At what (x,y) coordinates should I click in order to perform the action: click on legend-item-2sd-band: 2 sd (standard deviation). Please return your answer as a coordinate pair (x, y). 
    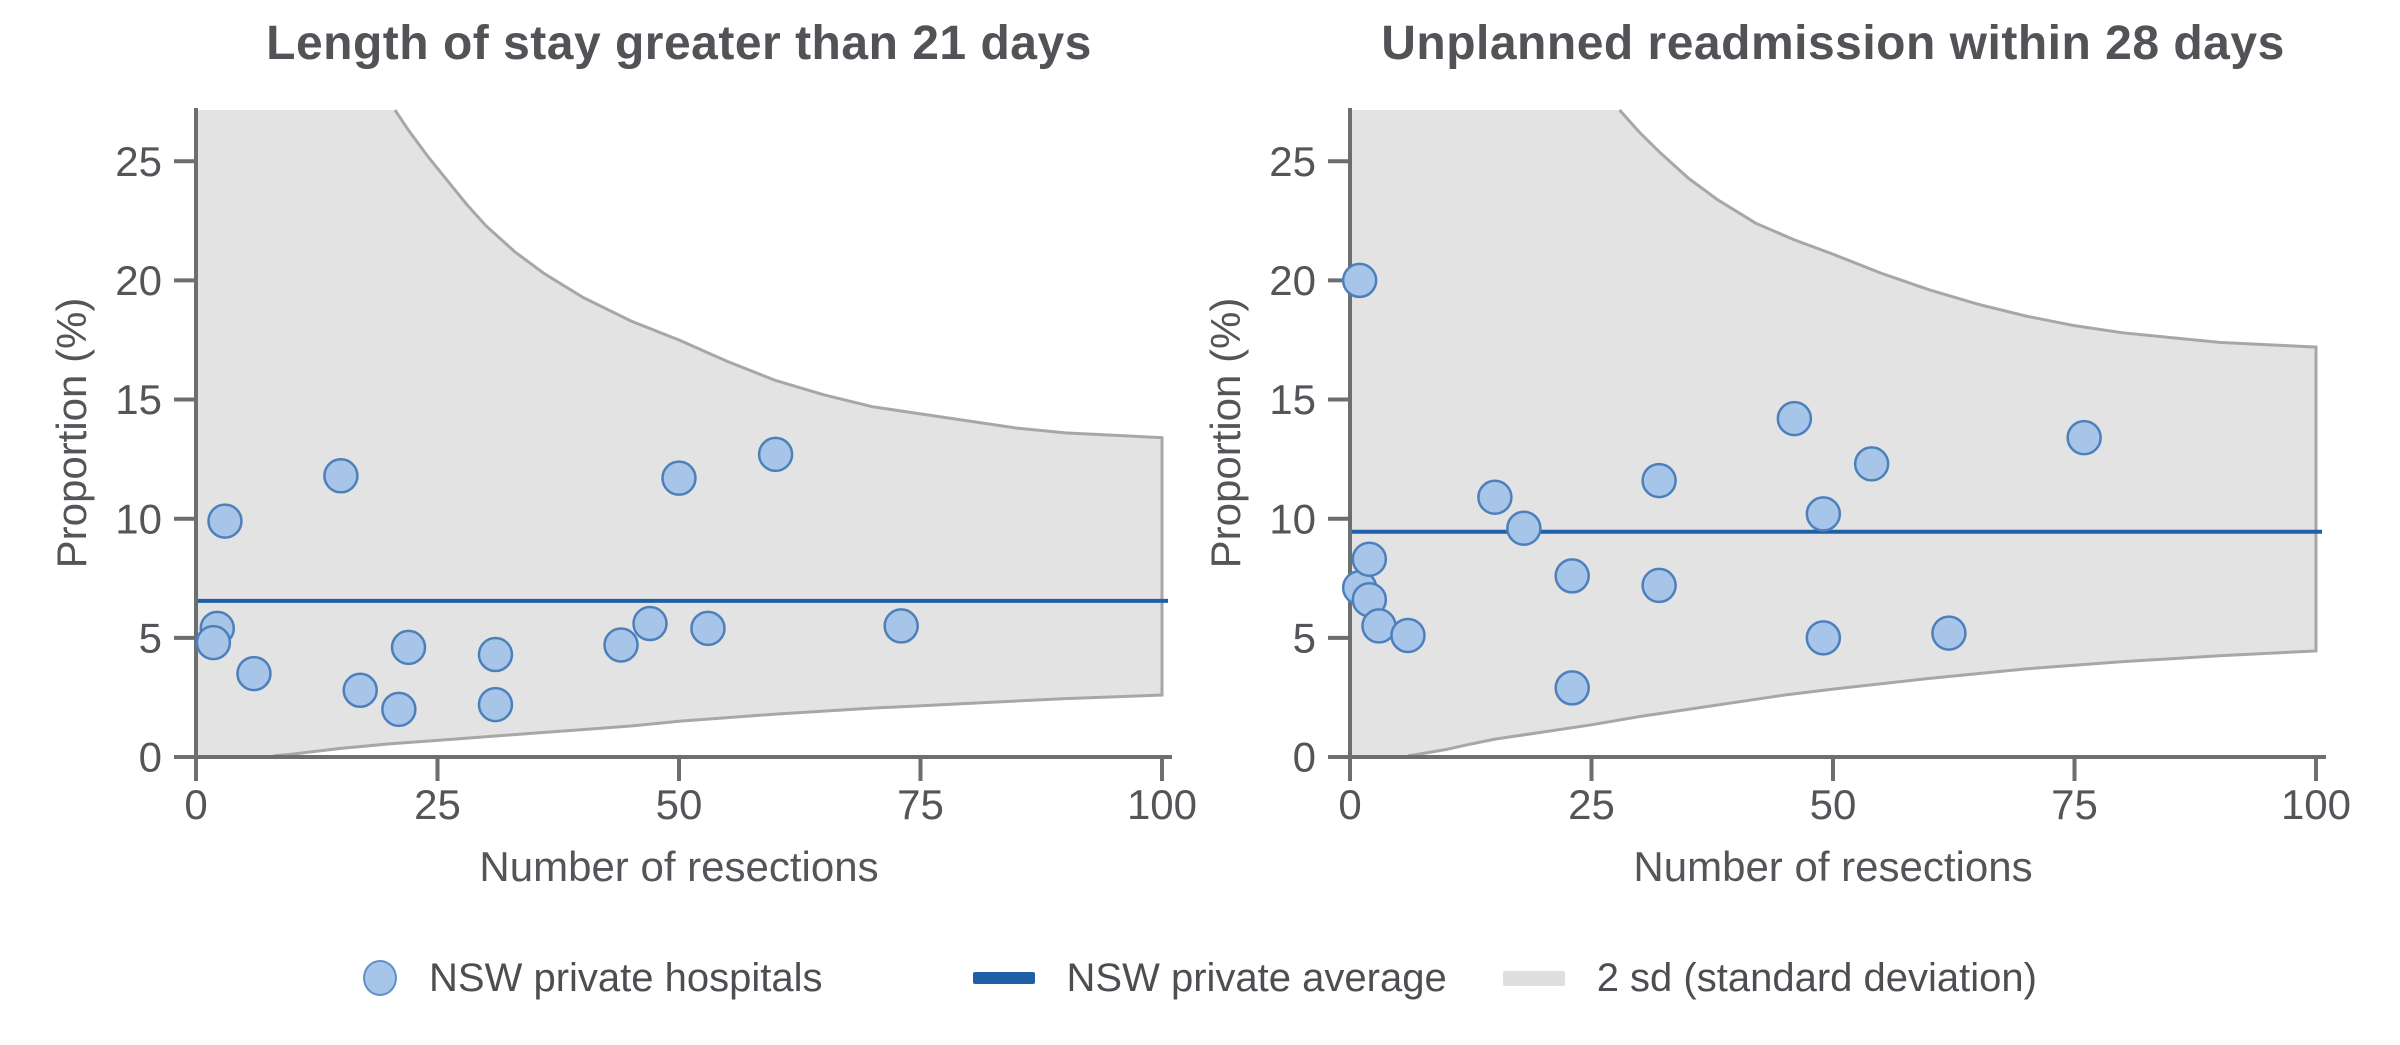
    Looking at the image, I should click on (1769, 978).